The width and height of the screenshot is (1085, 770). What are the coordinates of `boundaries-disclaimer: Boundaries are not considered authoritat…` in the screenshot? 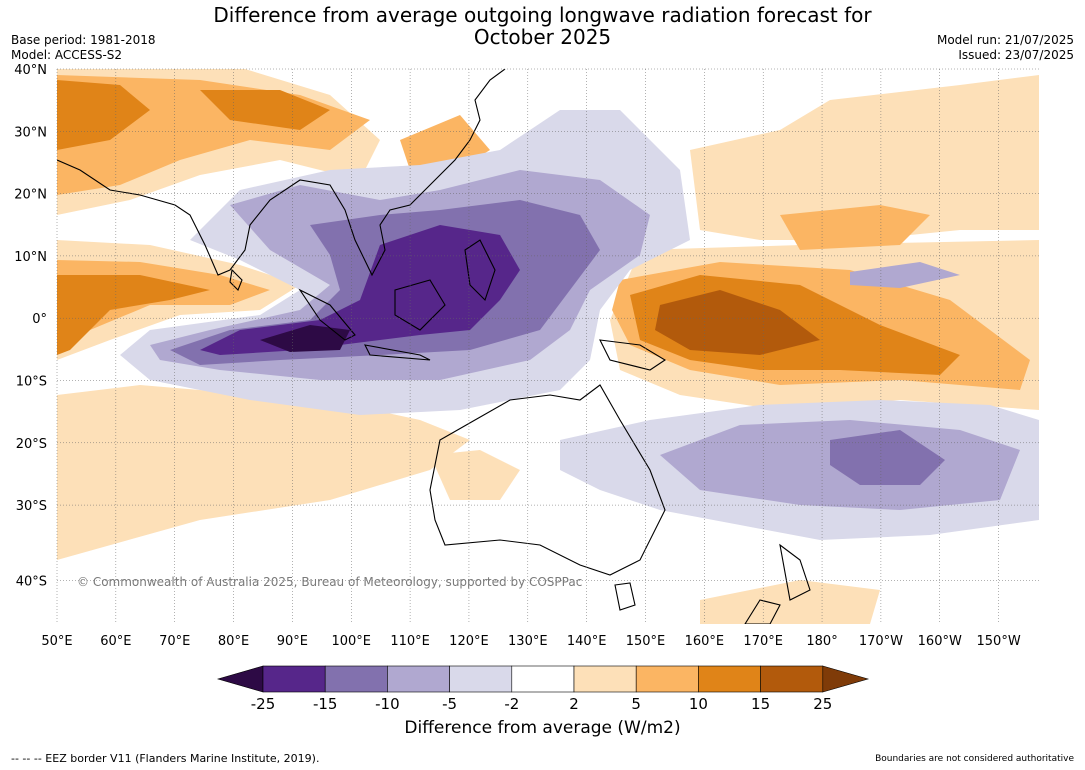 It's located at (974, 759).